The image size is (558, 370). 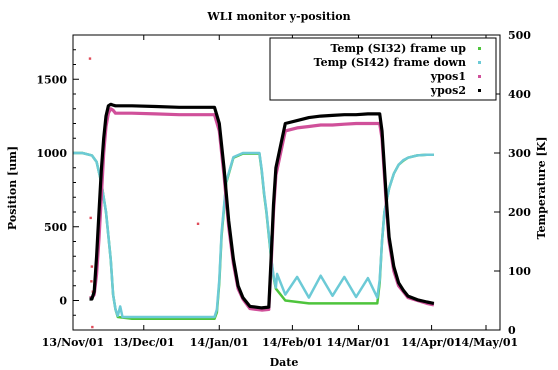 I want to click on y-axis-label: Position [um], so click(x=12, y=188).